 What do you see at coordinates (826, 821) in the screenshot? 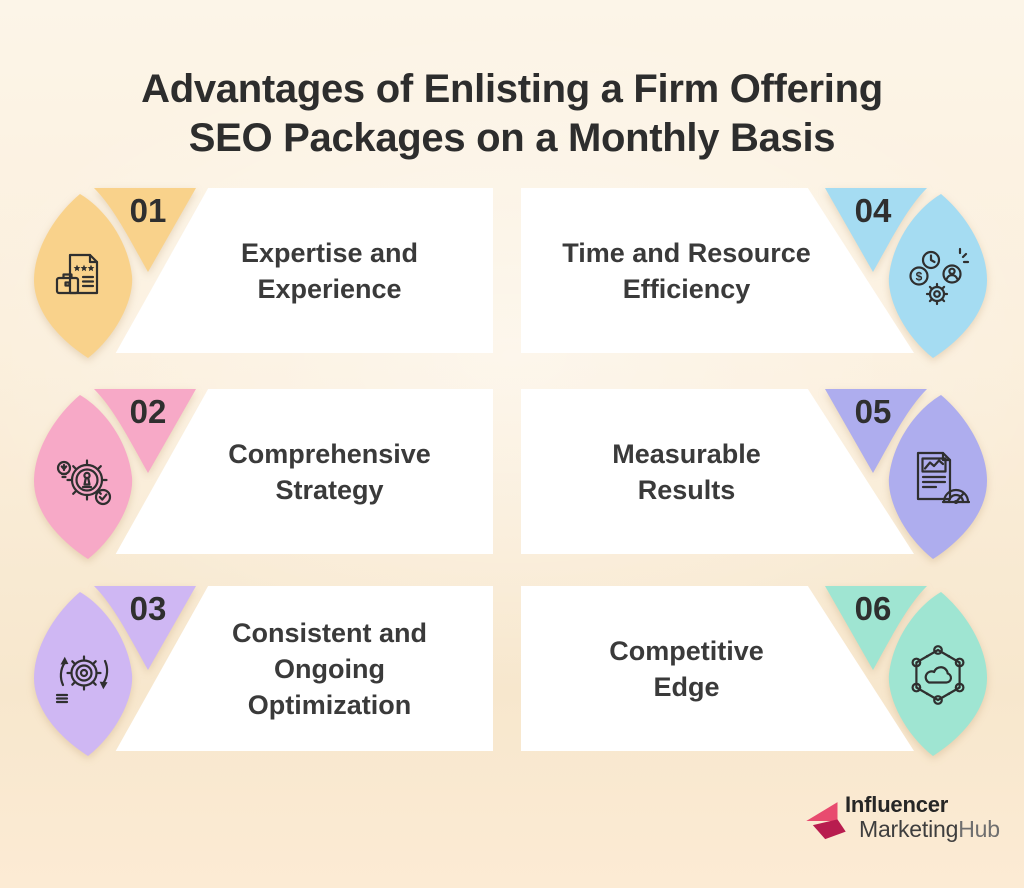
I see `brand-arrow-icon` at bounding box center [826, 821].